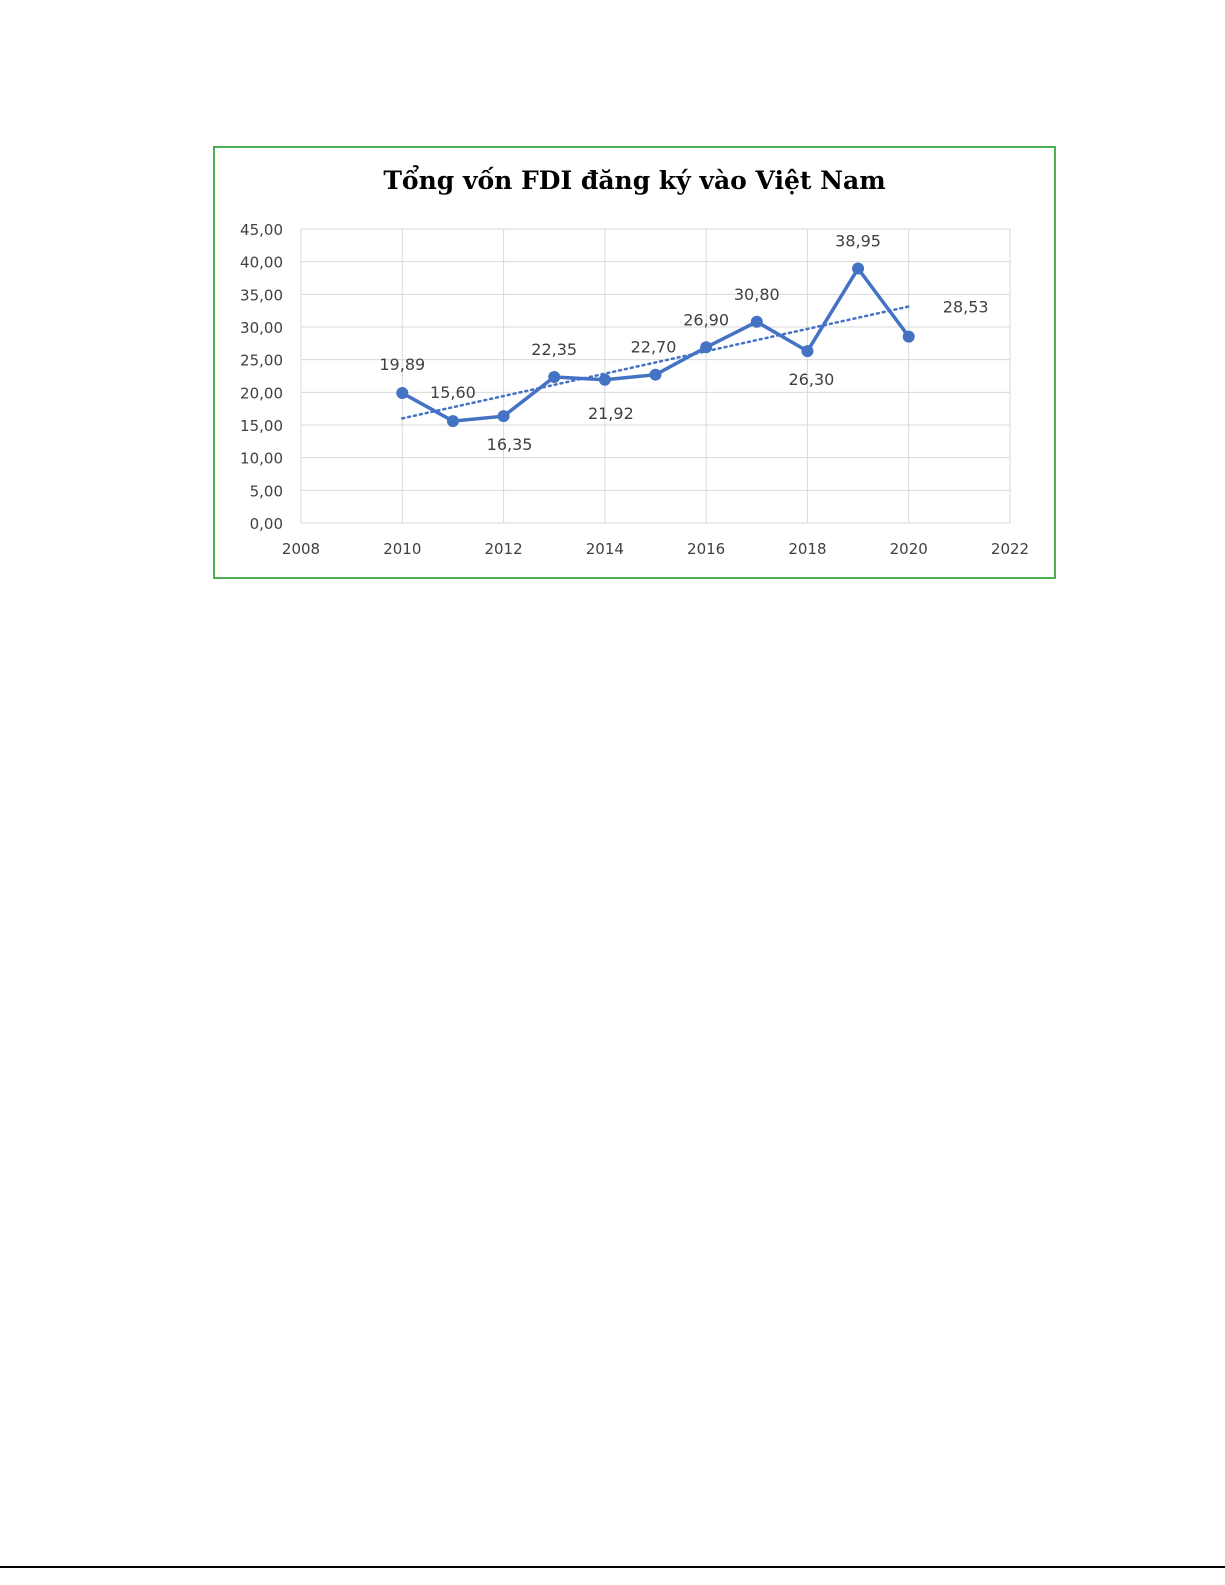 The image size is (1225, 1585). What do you see at coordinates (402, 364) in the screenshot?
I see `data-label: 19,89` at bounding box center [402, 364].